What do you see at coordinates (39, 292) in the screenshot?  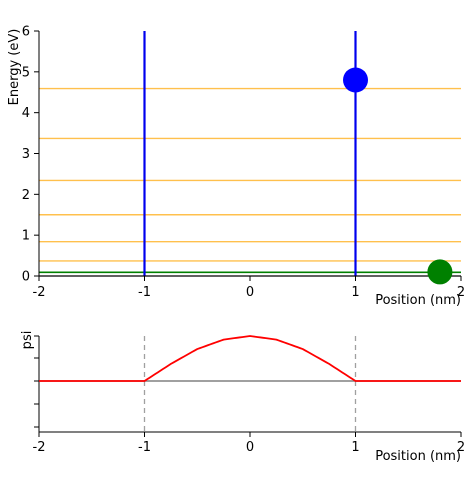 I see `energy-x-tick-label: -2` at bounding box center [39, 292].